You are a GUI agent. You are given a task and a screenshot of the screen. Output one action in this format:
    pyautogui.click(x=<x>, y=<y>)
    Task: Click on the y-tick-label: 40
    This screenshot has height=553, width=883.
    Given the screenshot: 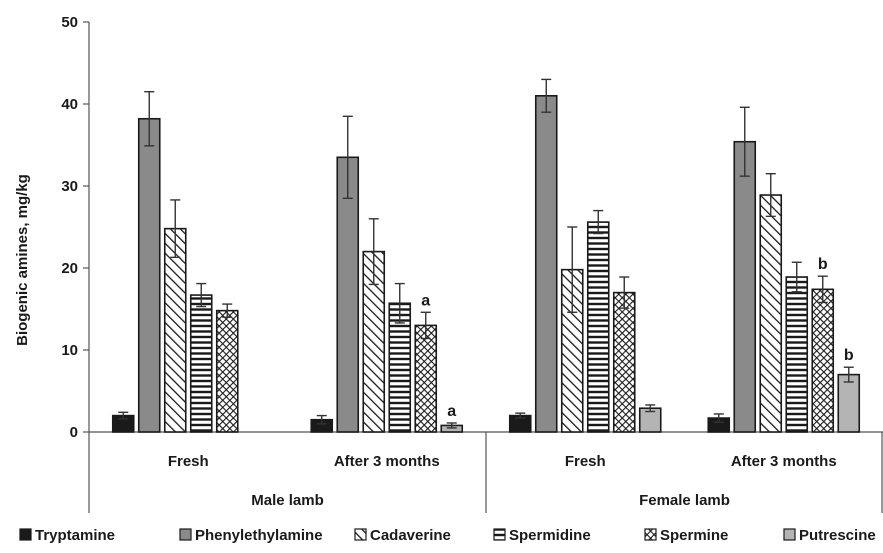 What is the action you would take?
    pyautogui.click(x=69, y=104)
    